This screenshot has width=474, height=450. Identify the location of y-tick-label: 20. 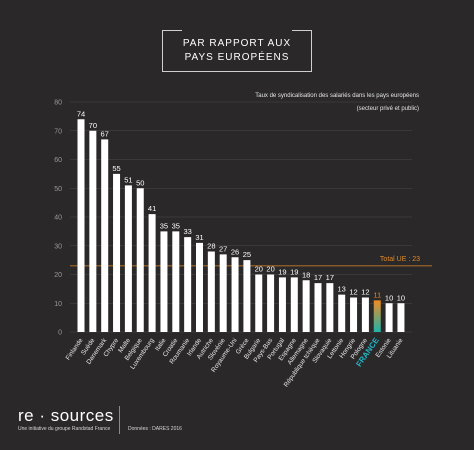
(58, 275).